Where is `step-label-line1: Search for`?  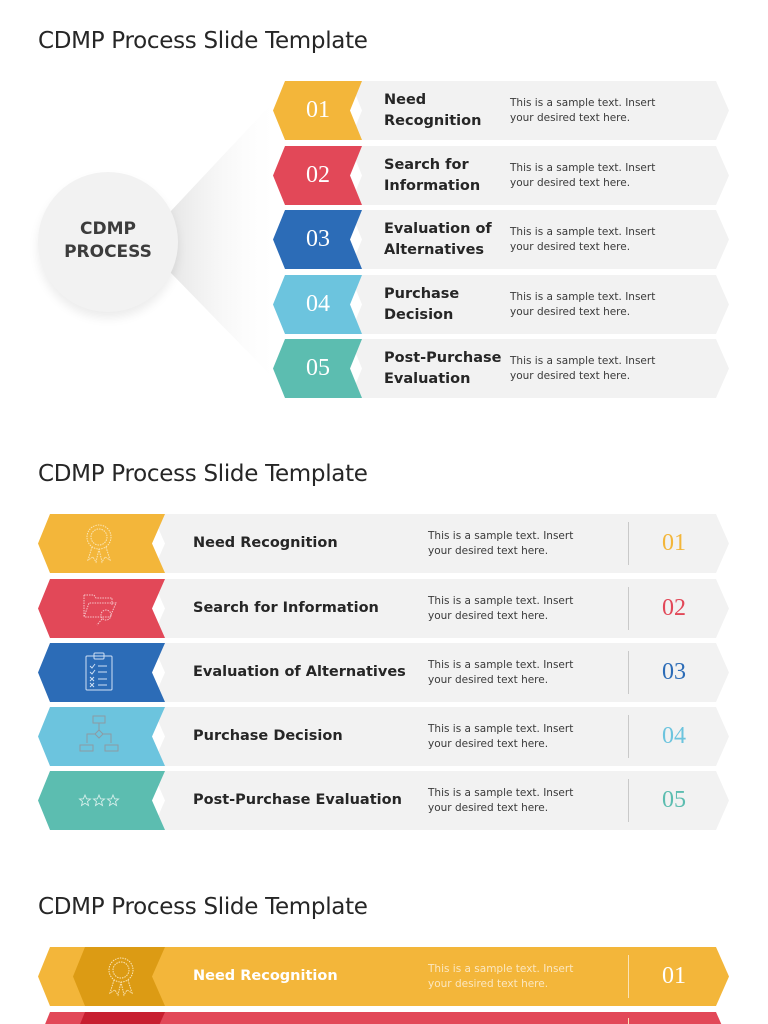
step-label-line1: Search for is located at coordinates (426, 165).